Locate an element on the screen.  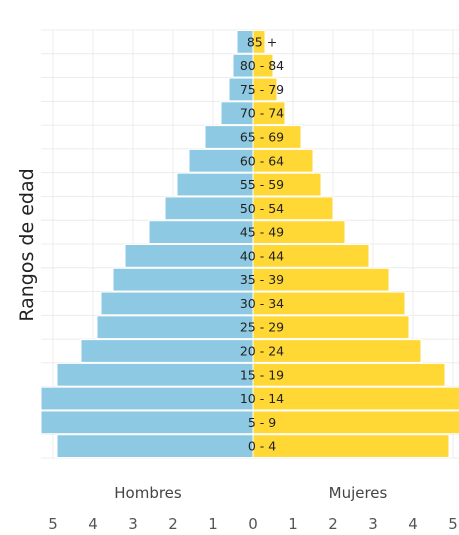
age-label-5: 25 - 29 is located at coordinates (262, 327).